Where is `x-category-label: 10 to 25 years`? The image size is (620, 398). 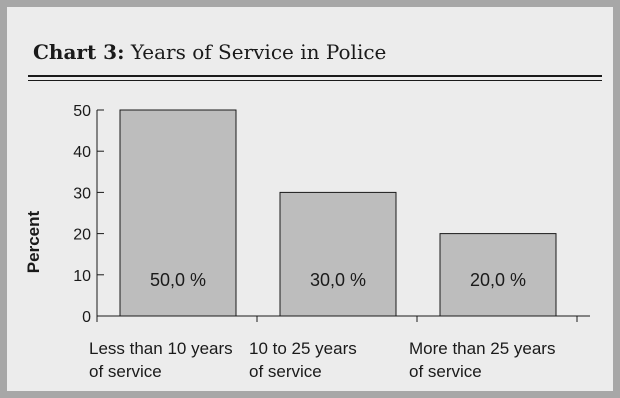 x-category-label: 10 to 25 years is located at coordinates (303, 348).